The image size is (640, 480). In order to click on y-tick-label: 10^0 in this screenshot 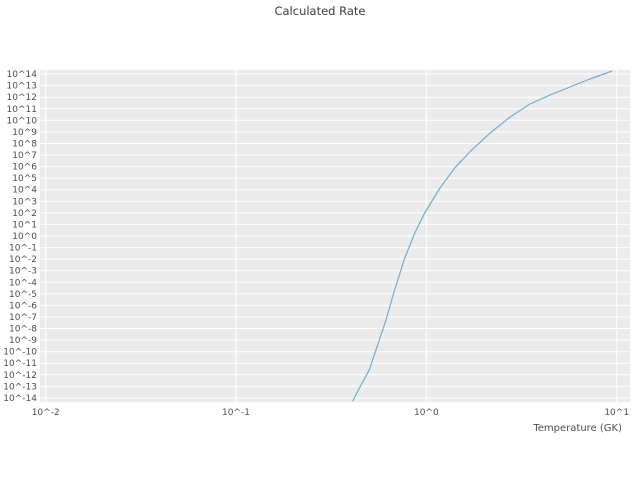, I will do `click(24, 237)`.